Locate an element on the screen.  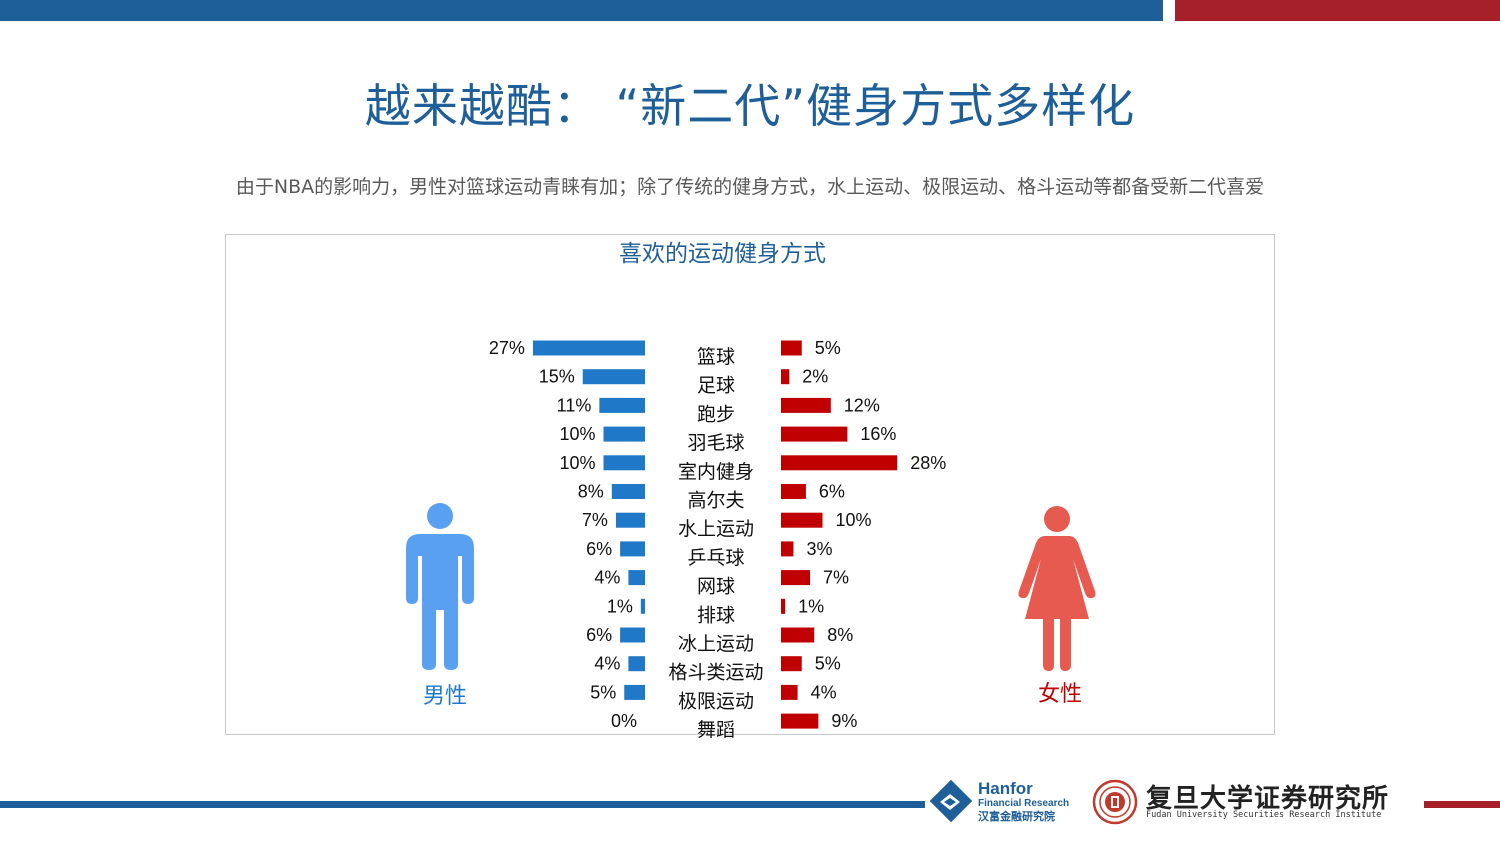
category-label: 极限运动 is located at coordinates (716, 701).